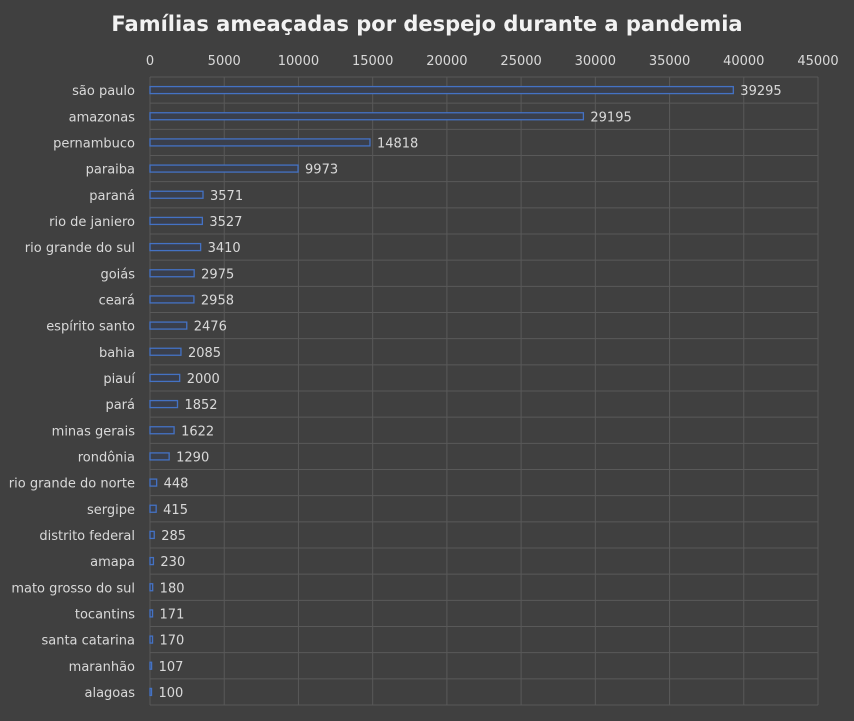 Image resolution: width=854 pixels, height=721 pixels. Describe the element at coordinates (321, 170) in the screenshot. I see `data-label: 9973` at that location.